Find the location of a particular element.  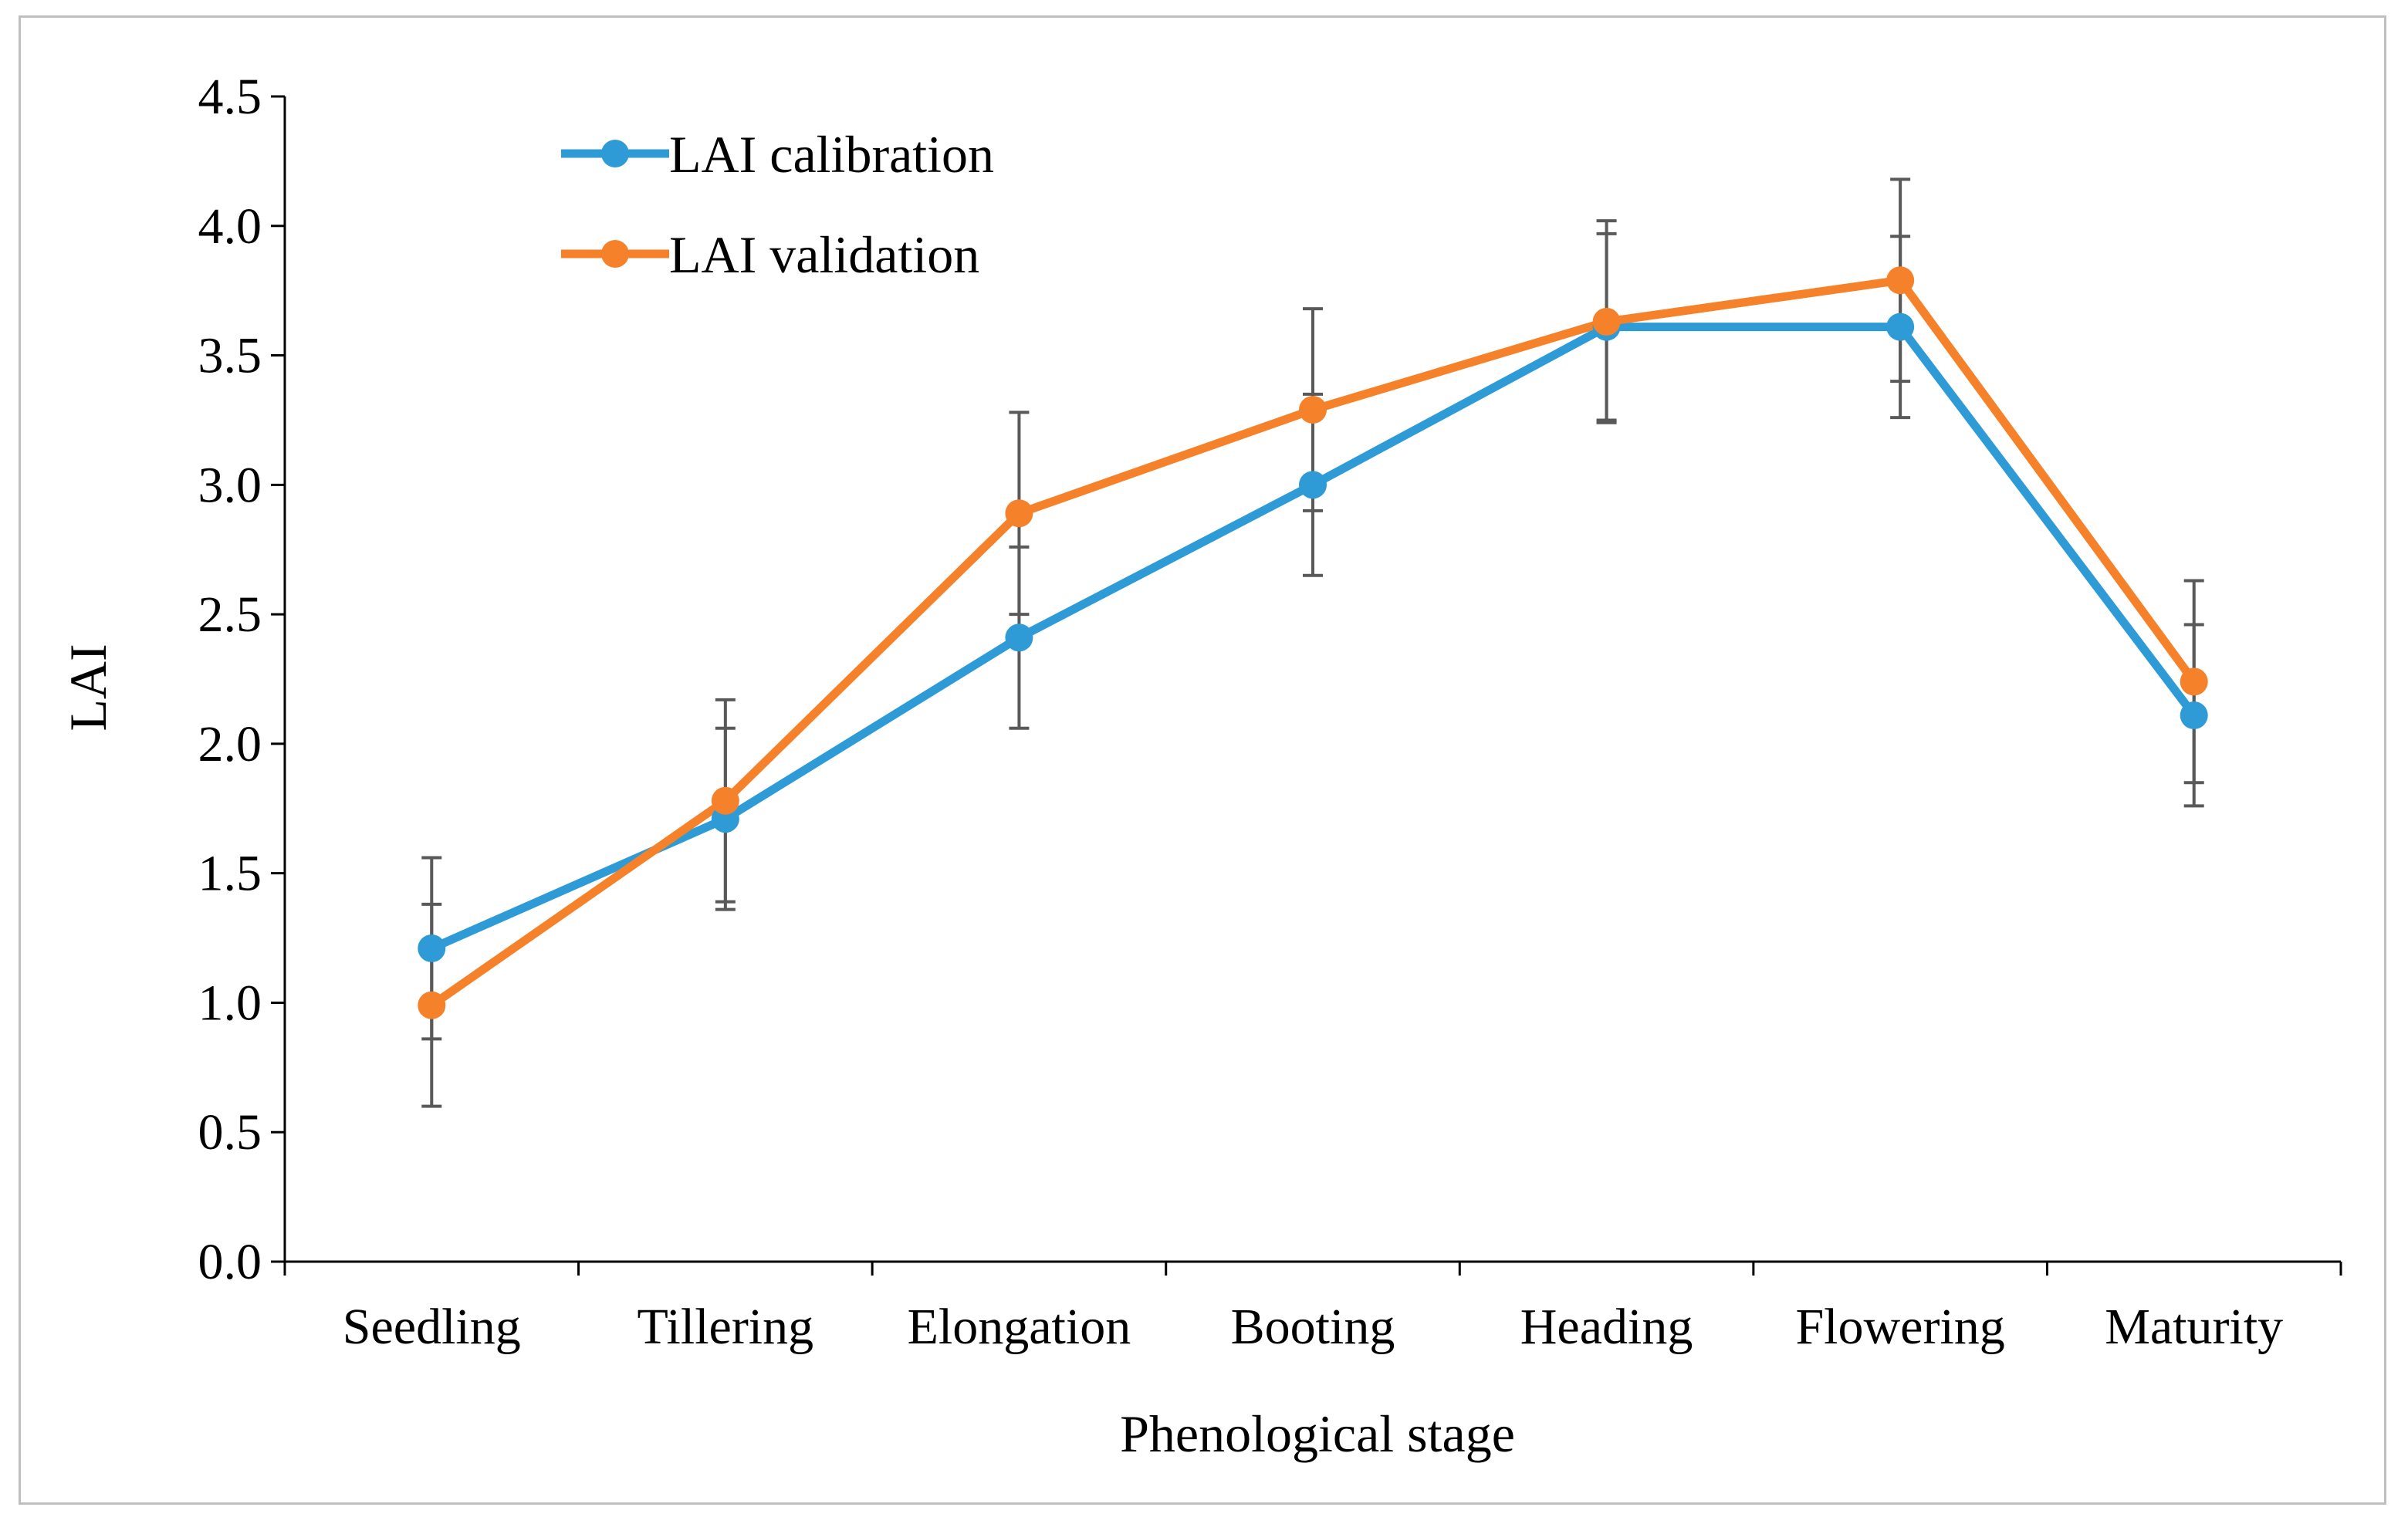

legend-swatch-marker-validation is located at coordinates (615, 254).